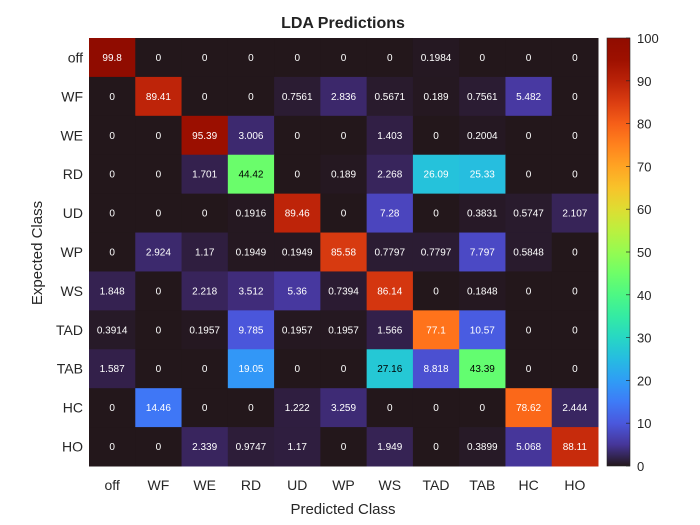 This screenshot has height=525, width=700. I want to click on cell-value-label: 8.818, so click(436, 369).